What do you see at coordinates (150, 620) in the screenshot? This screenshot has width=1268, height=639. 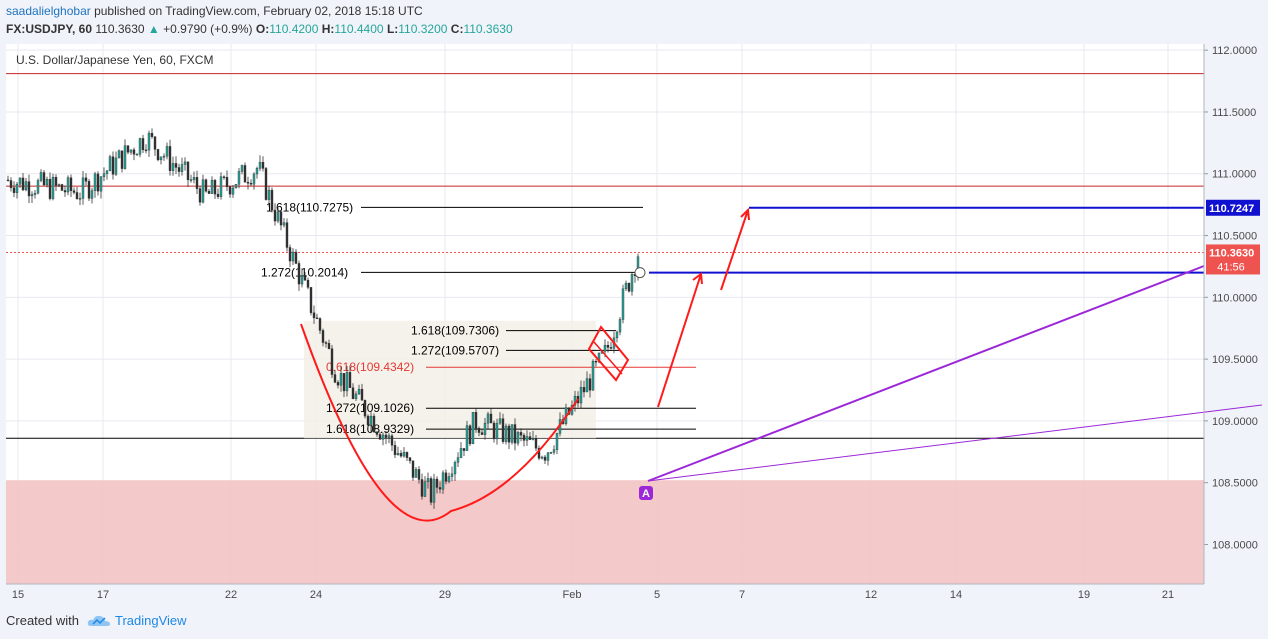 I see `brand-text: TradingView` at bounding box center [150, 620].